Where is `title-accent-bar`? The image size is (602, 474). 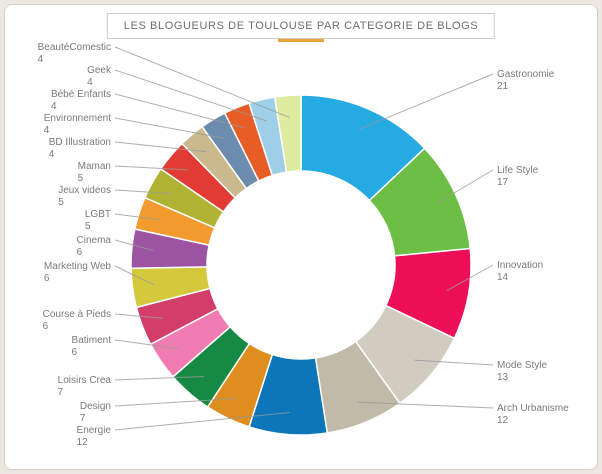 title-accent-bar is located at coordinates (301, 40).